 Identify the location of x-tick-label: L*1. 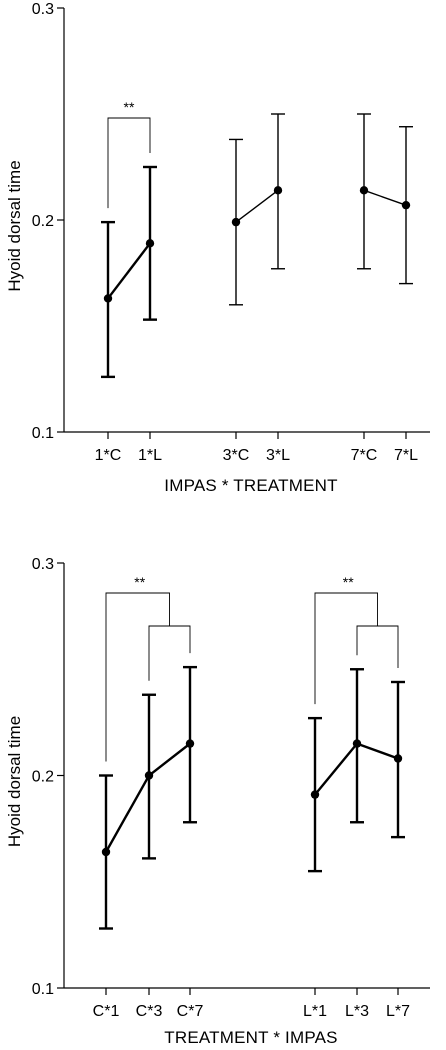
(315, 1011).